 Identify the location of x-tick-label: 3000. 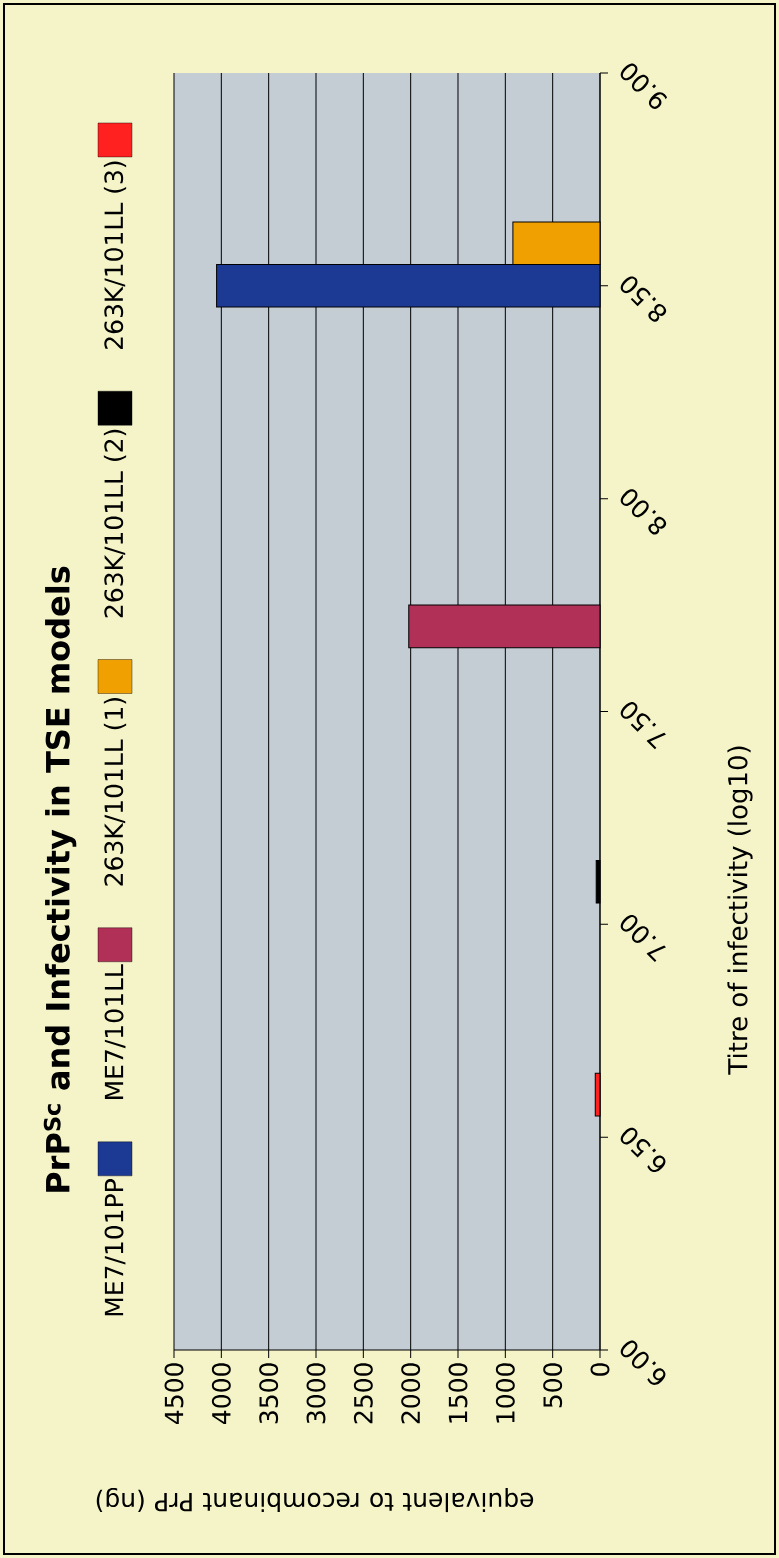
(316, 1393).